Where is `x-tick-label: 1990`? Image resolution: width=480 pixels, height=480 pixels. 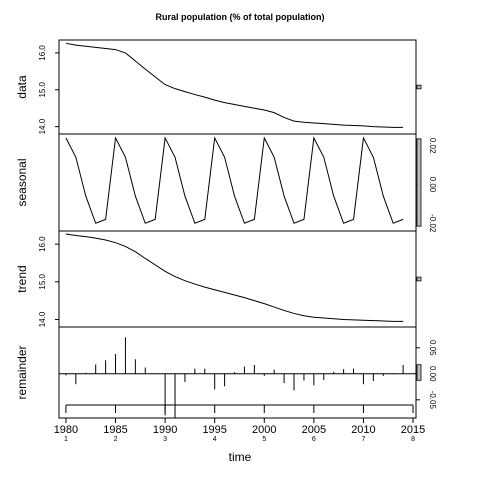 x-tick-label: 1990 is located at coordinates (165, 430).